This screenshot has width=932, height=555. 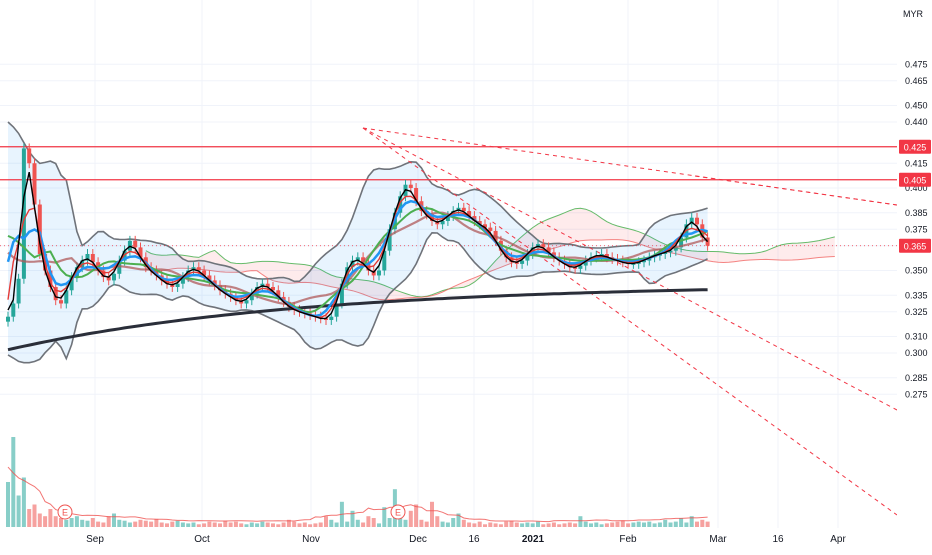 I want to click on x-tick-label: Mar, so click(x=718, y=539).